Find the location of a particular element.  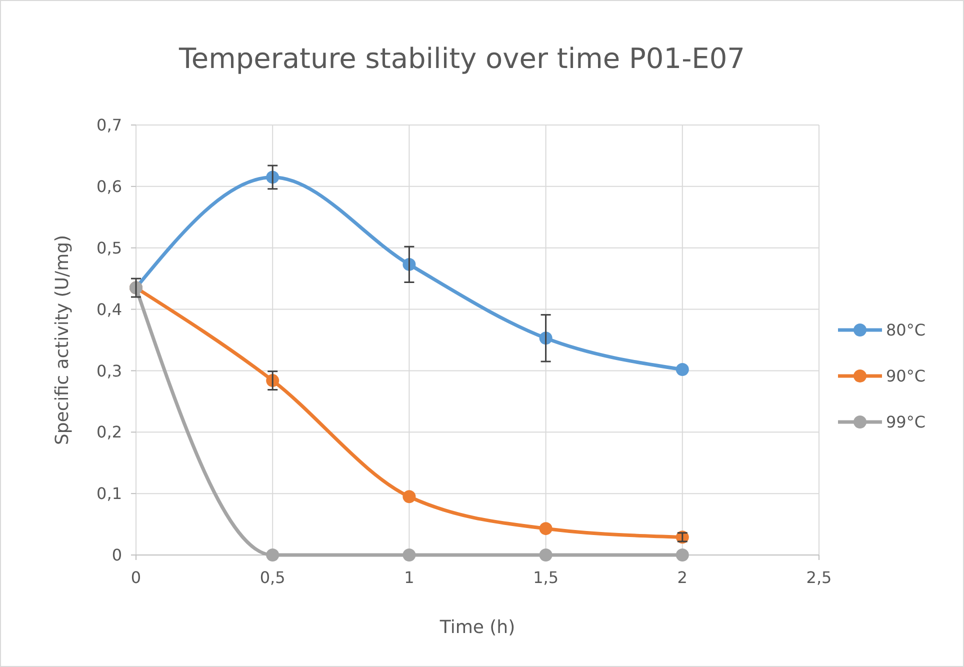

y-tick-label: 0,4 is located at coordinates (109, 309).